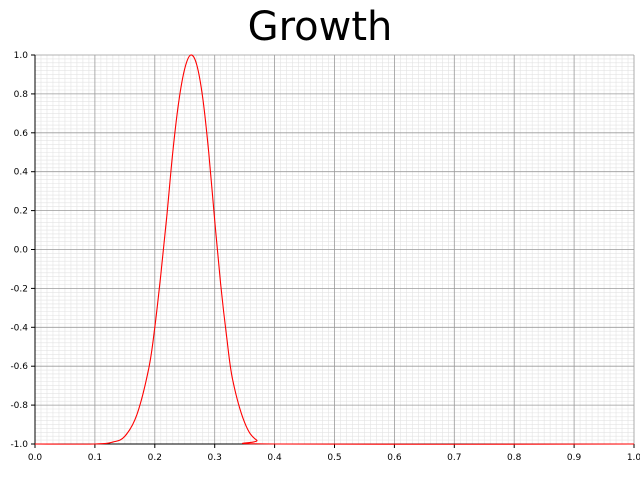 This screenshot has height=480, width=640. What do you see at coordinates (21, 134) in the screenshot?
I see `y-tick-label: 0.6` at bounding box center [21, 134].